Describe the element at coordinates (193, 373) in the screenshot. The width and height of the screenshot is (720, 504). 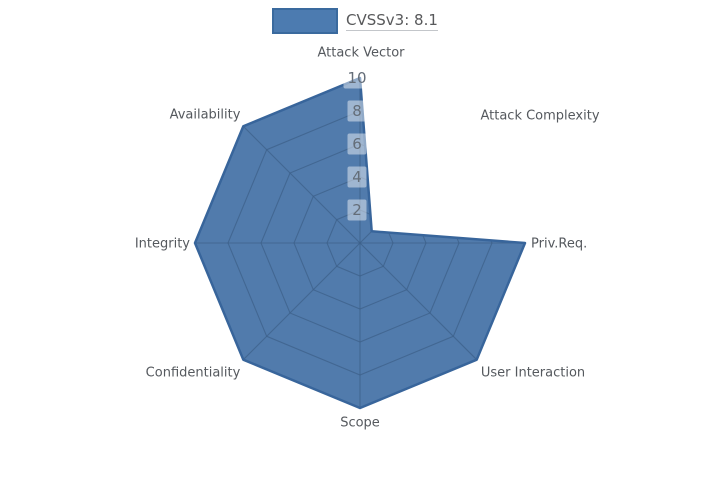
I see `axis-label-confidentiality: Confidentiality` at that location.